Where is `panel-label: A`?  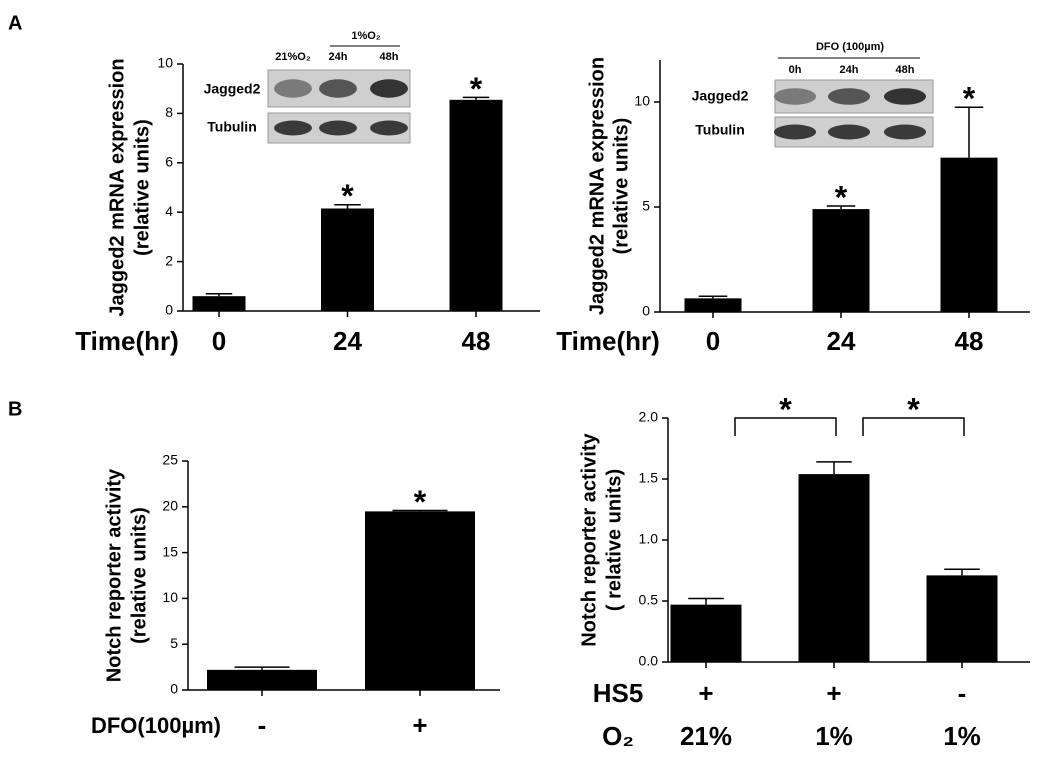 panel-label: A is located at coordinates (15, 23).